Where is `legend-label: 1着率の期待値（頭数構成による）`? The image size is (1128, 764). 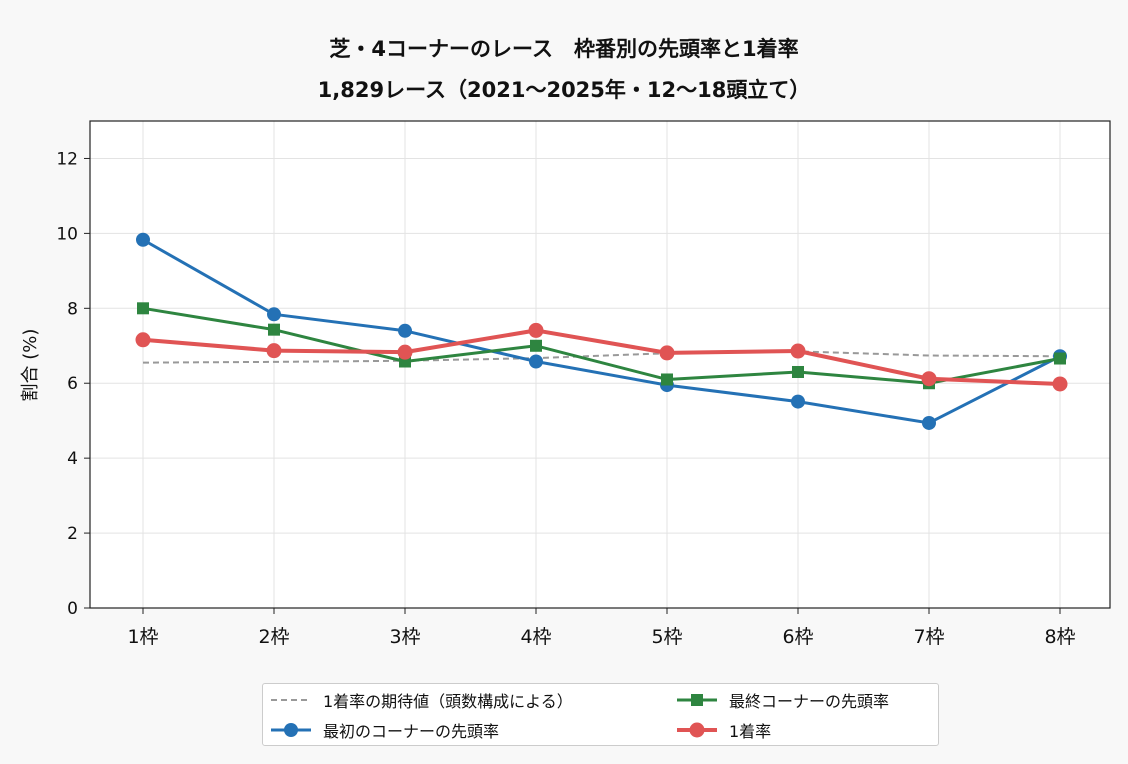
legend-label: 1着率の期待値（頭数構成による） is located at coordinates (448, 701).